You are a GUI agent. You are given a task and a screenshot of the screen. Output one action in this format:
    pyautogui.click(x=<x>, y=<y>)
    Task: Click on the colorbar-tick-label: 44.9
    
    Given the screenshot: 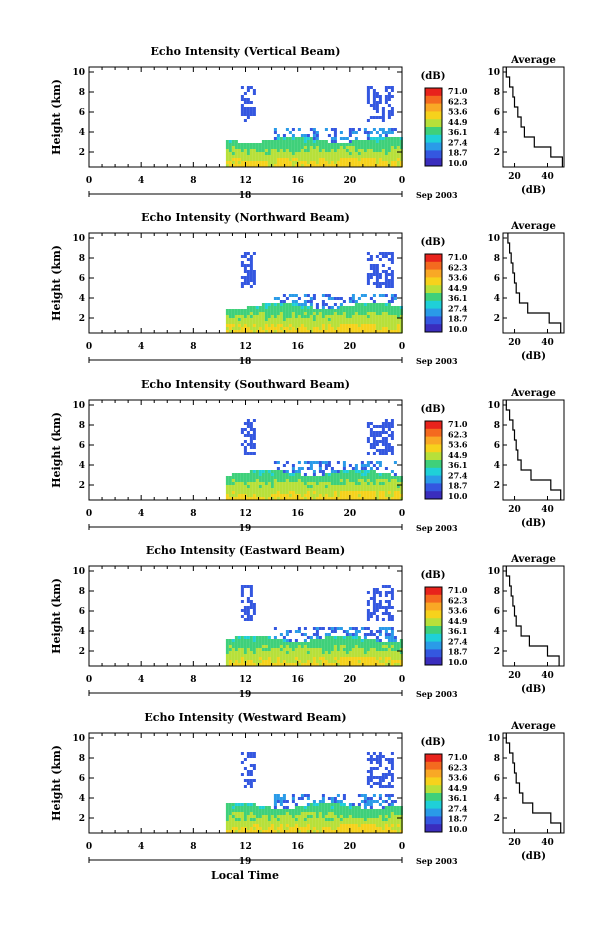 What is the action you would take?
    pyautogui.click(x=458, y=288)
    